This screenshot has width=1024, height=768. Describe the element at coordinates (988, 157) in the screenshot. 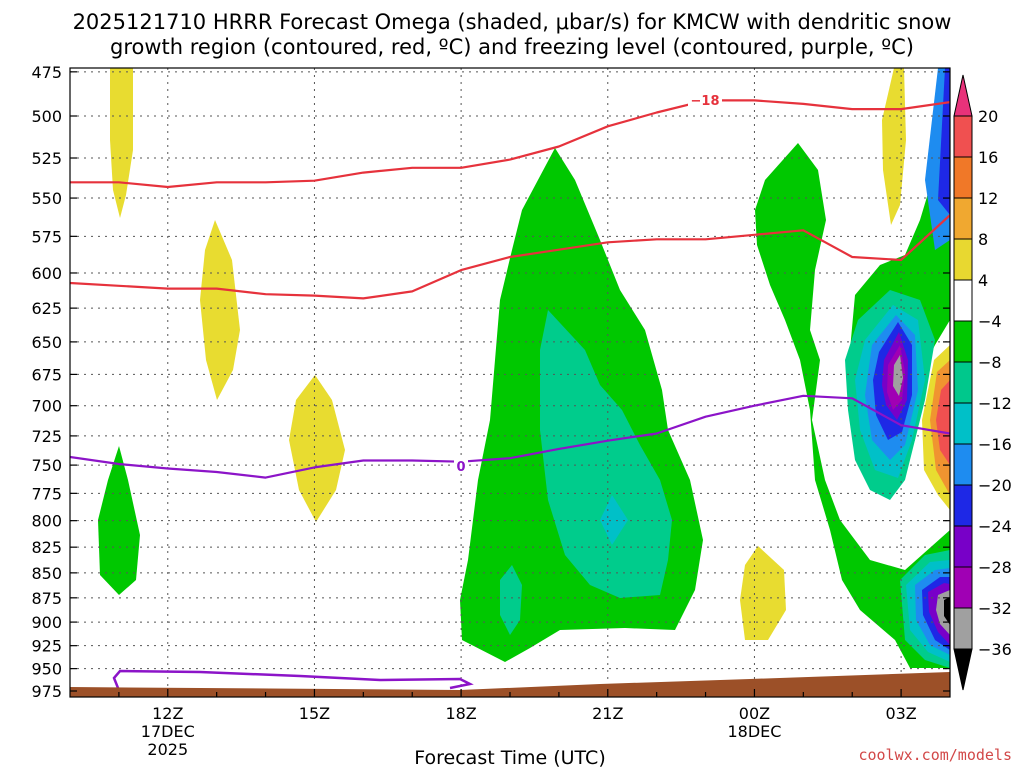

I see `colorbar-label: 16` at that location.